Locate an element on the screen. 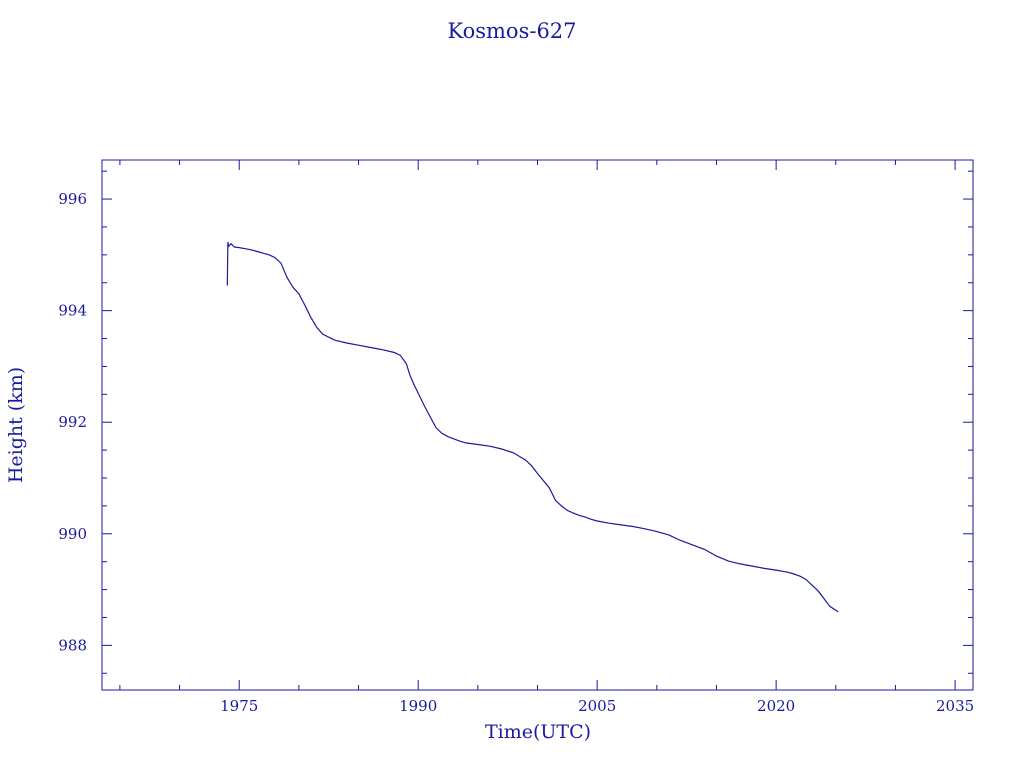 This screenshot has width=1024, height=768. y-tick-label: 988 is located at coordinates (72, 645).